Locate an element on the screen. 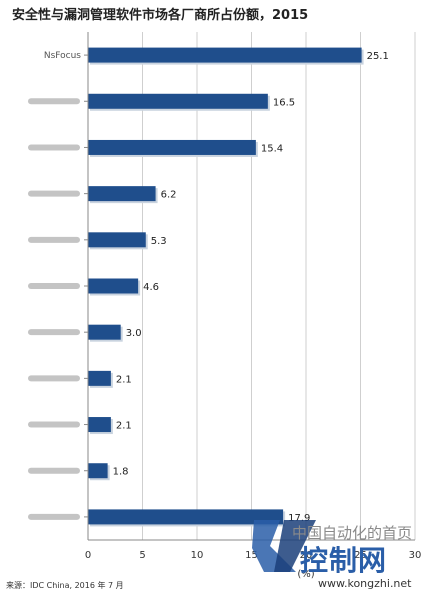  category-label: NsFocus is located at coordinates (62, 56).